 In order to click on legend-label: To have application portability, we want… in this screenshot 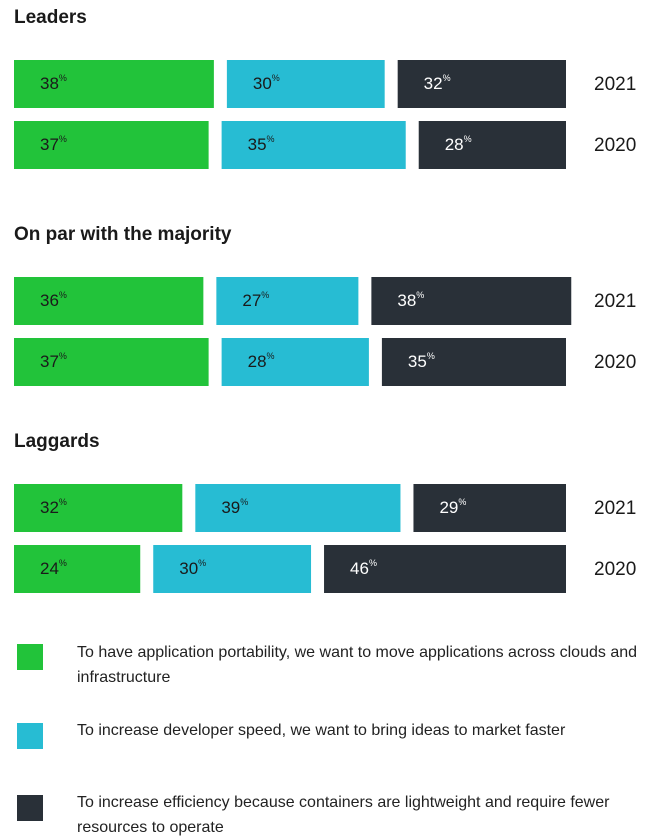, I will do `click(357, 665)`.